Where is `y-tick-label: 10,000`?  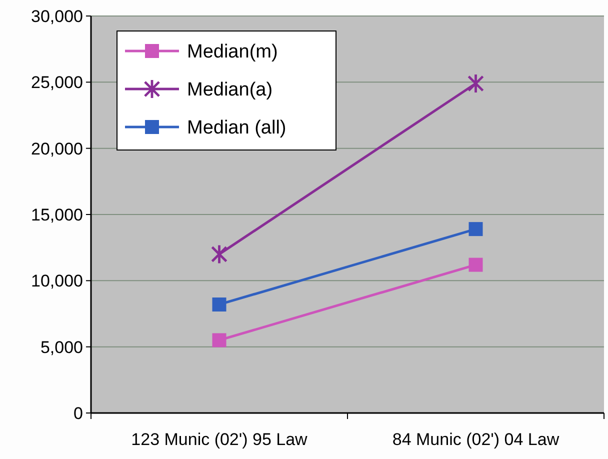 y-tick-label: 10,000 is located at coordinates (57, 281).